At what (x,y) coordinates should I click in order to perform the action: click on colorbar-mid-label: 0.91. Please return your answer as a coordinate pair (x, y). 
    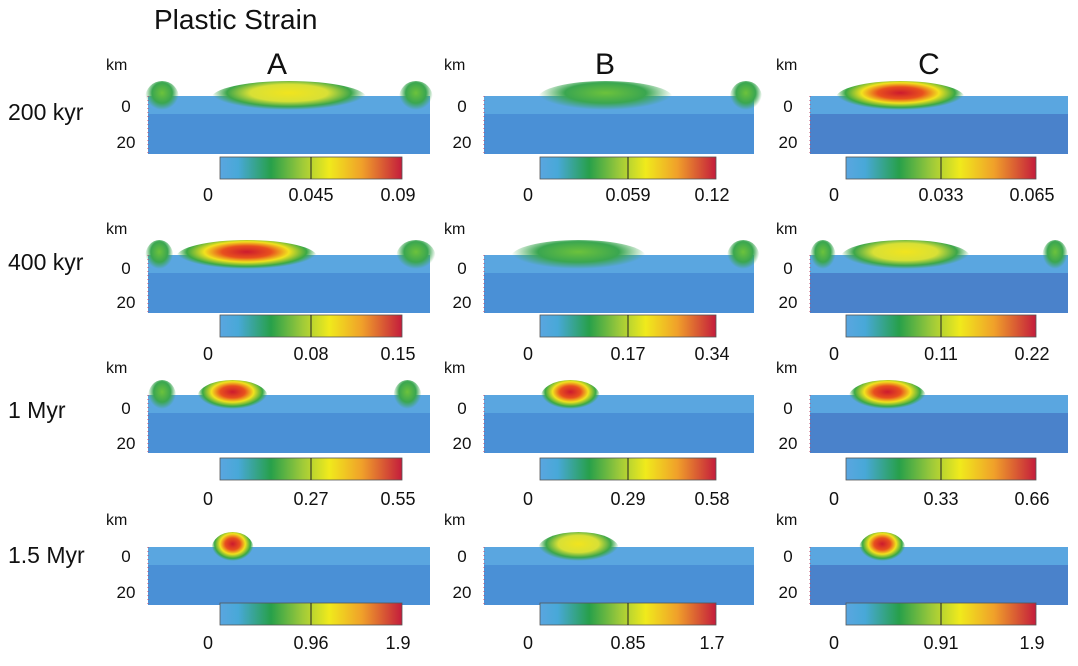
    Looking at the image, I should click on (940, 643).